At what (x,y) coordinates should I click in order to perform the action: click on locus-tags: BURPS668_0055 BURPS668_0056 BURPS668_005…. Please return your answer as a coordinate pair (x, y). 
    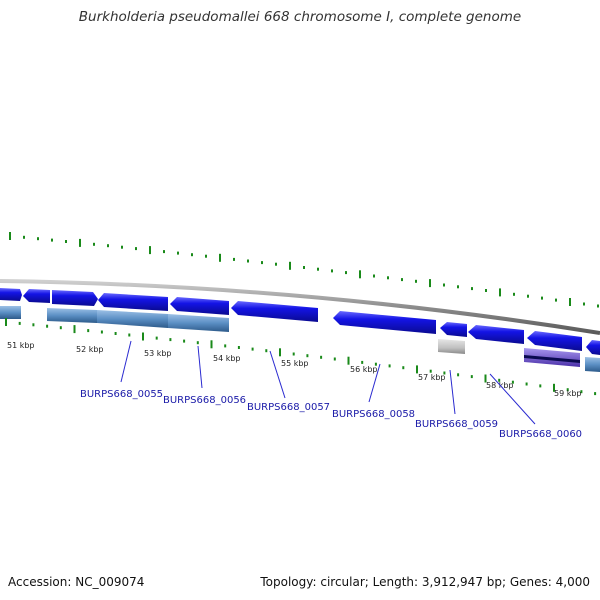
    Looking at the image, I should click on (331, 414).